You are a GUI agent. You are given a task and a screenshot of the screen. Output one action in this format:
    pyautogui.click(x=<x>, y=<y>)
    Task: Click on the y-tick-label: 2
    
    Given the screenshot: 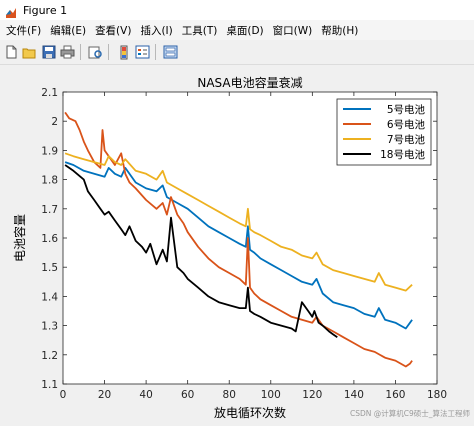 What is the action you would take?
    pyautogui.click(x=54, y=122)
    